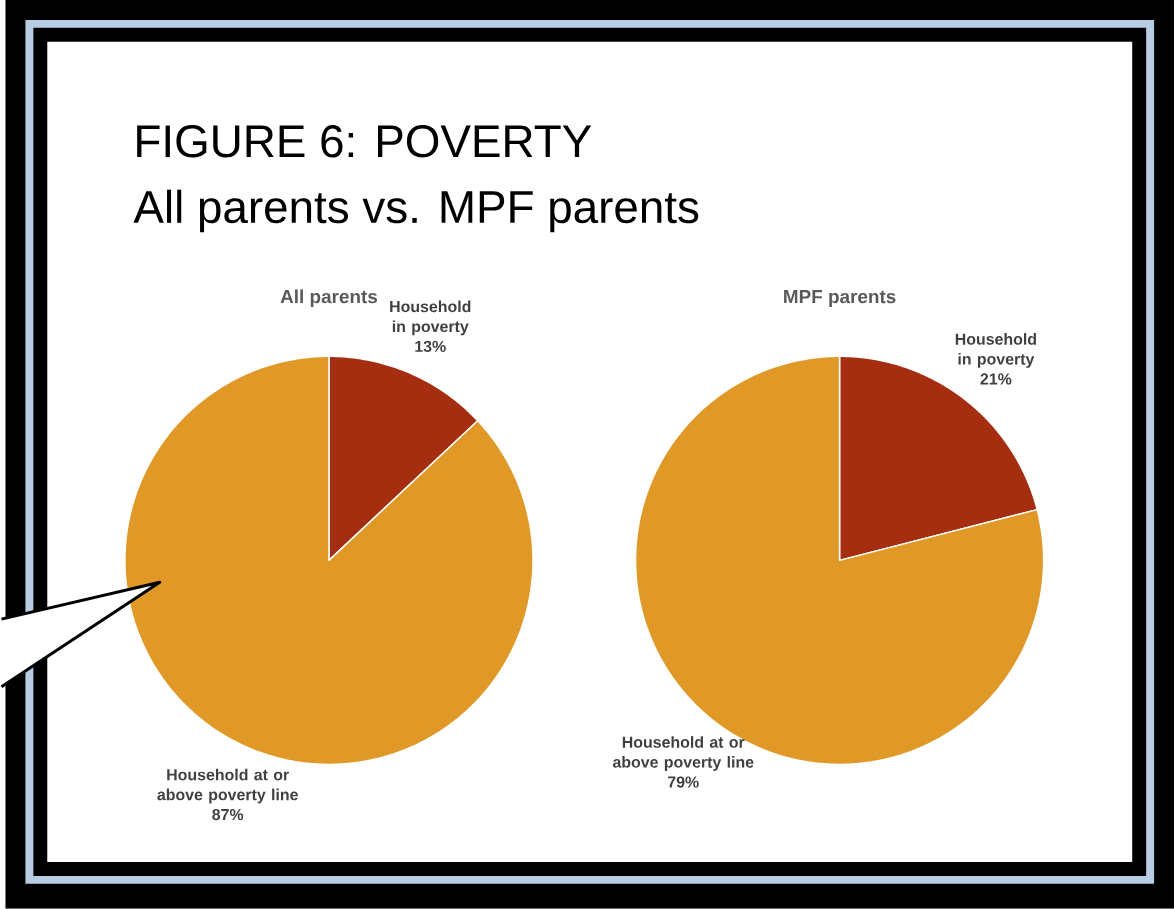  What do you see at coordinates (683, 782) in the screenshot?
I see `data-label: 79%` at bounding box center [683, 782].